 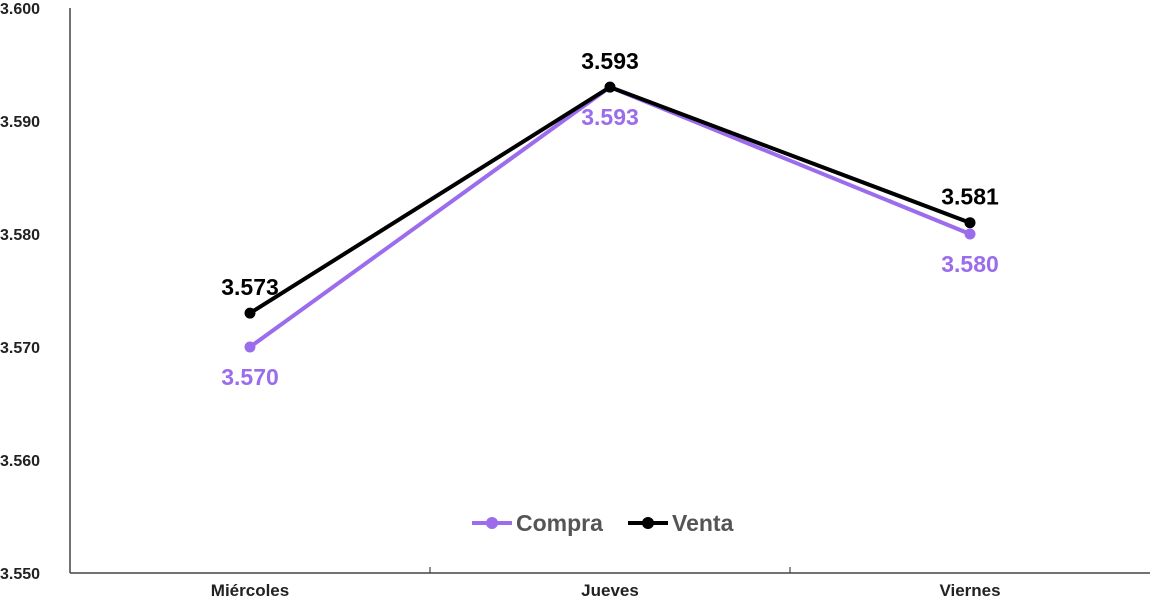 What do you see at coordinates (20, 574) in the screenshot?
I see `y-tick-label: 3.550` at bounding box center [20, 574].